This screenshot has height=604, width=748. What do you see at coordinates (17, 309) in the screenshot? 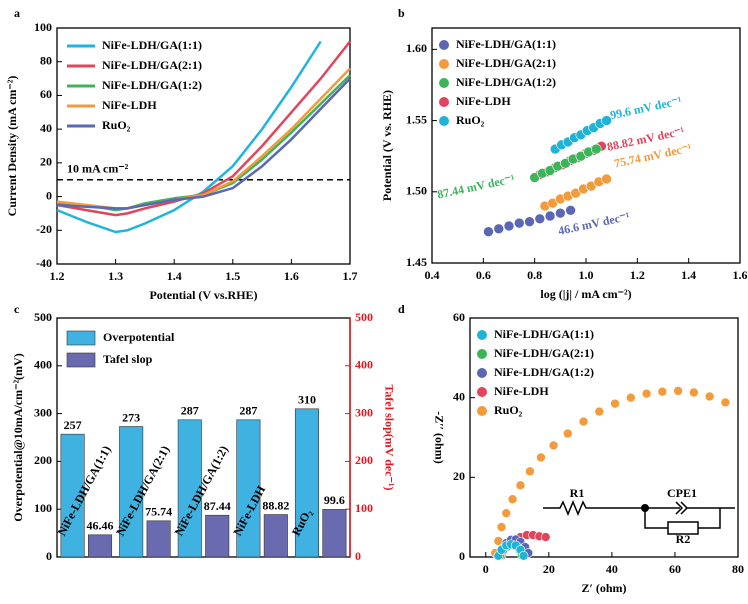
I see `panel-label: c` at bounding box center [17, 309].